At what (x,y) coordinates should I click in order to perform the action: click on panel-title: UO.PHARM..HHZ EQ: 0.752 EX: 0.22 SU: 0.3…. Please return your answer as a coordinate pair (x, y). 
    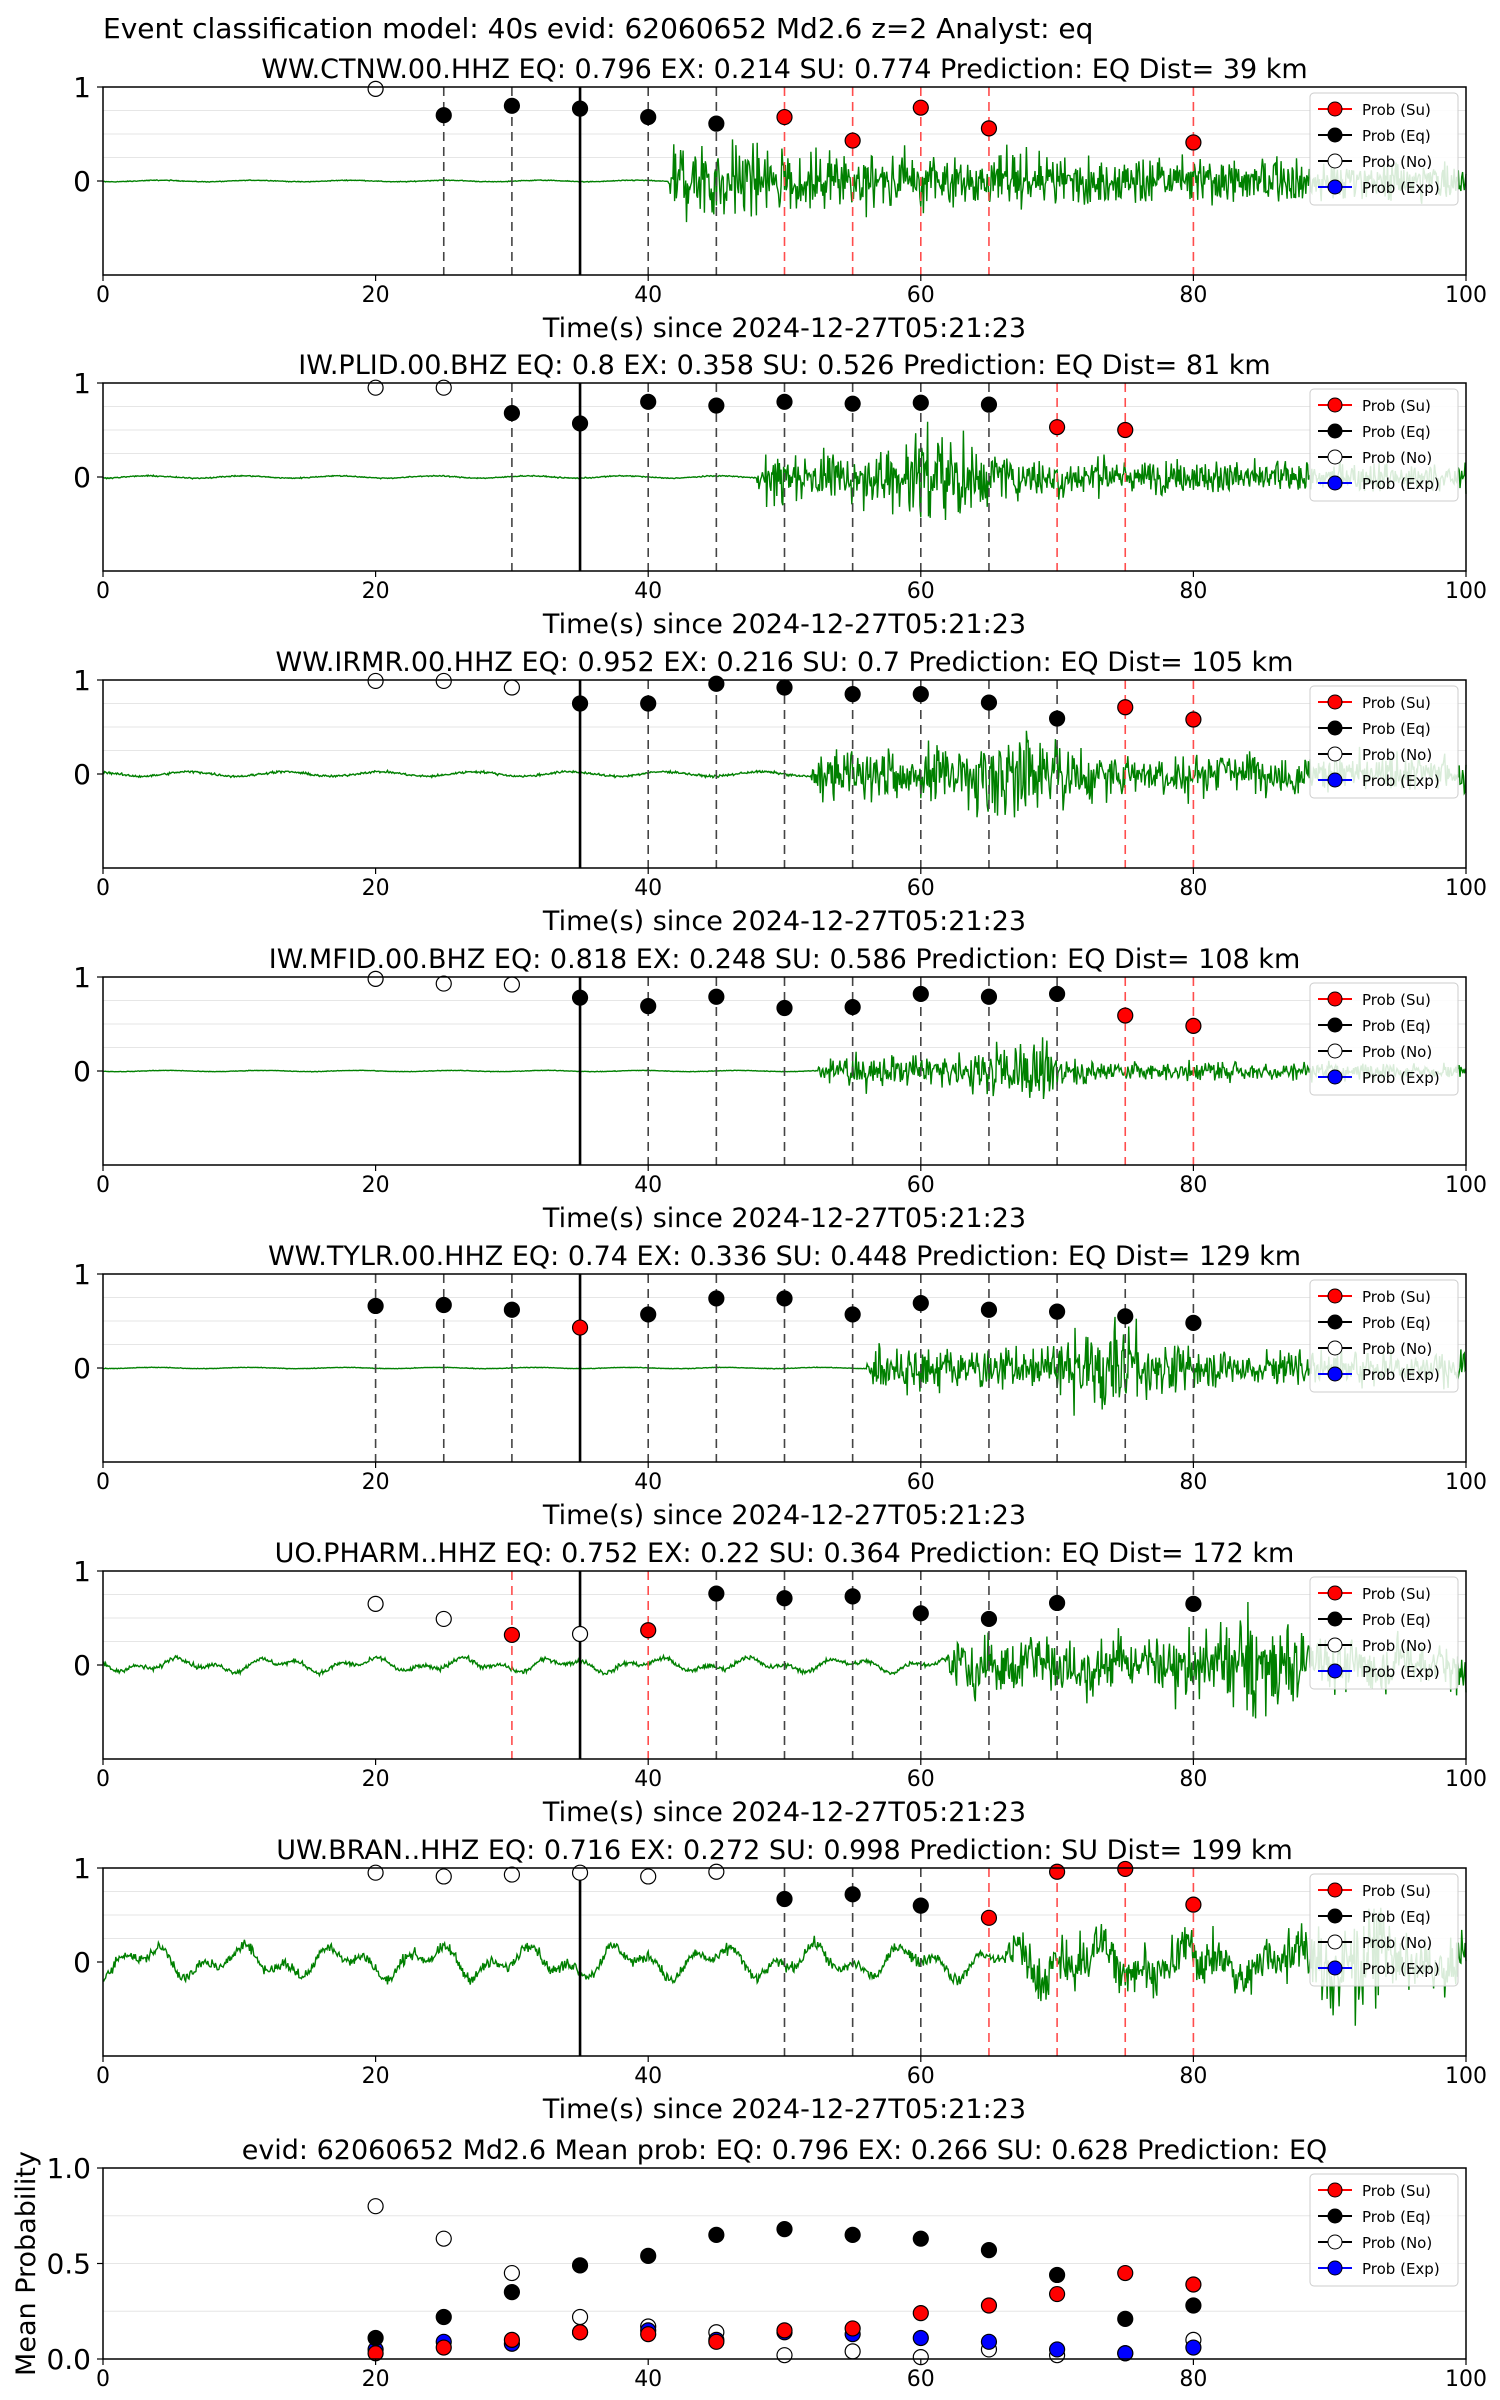
    Looking at the image, I should click on (785, 1553).